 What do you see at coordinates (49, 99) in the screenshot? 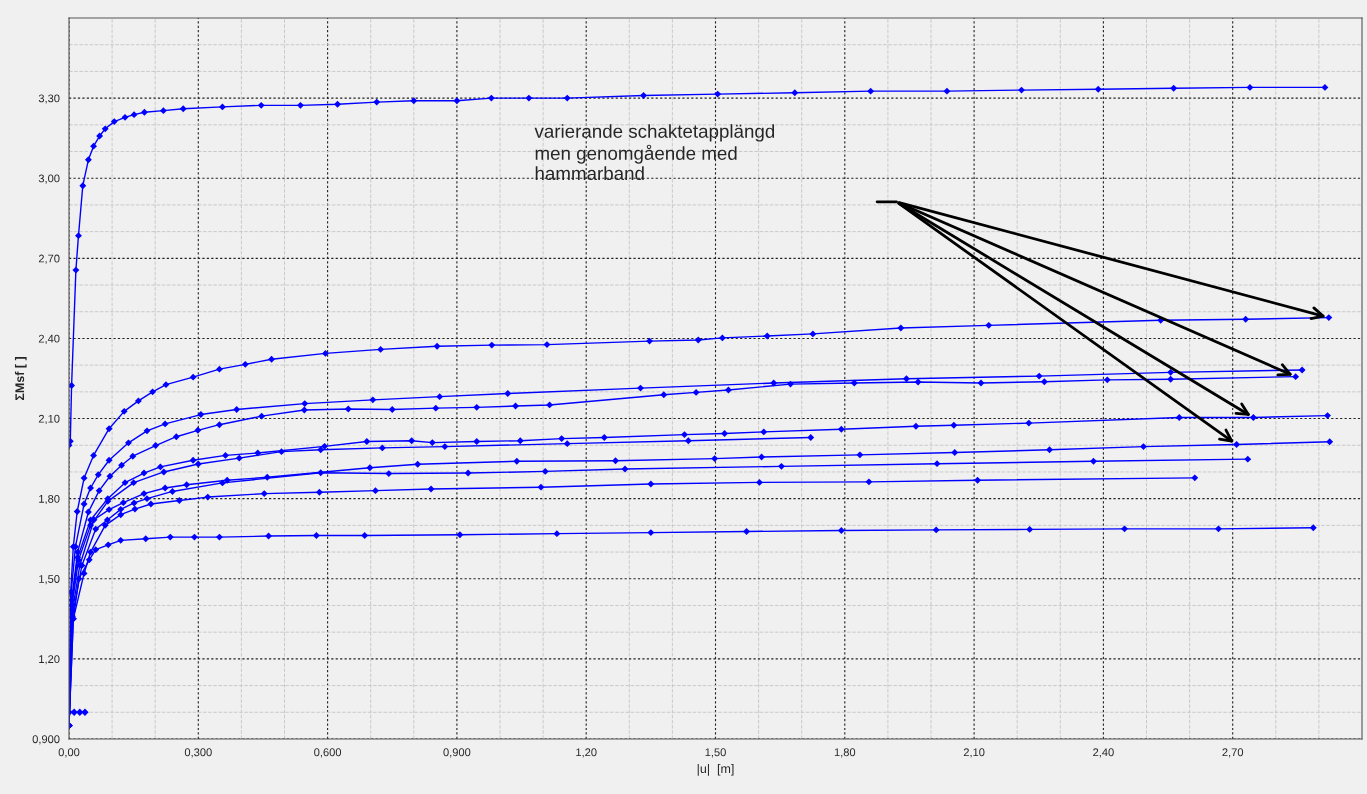
I see `y-tick-label: 3,30` at bounding box center [49, 99].